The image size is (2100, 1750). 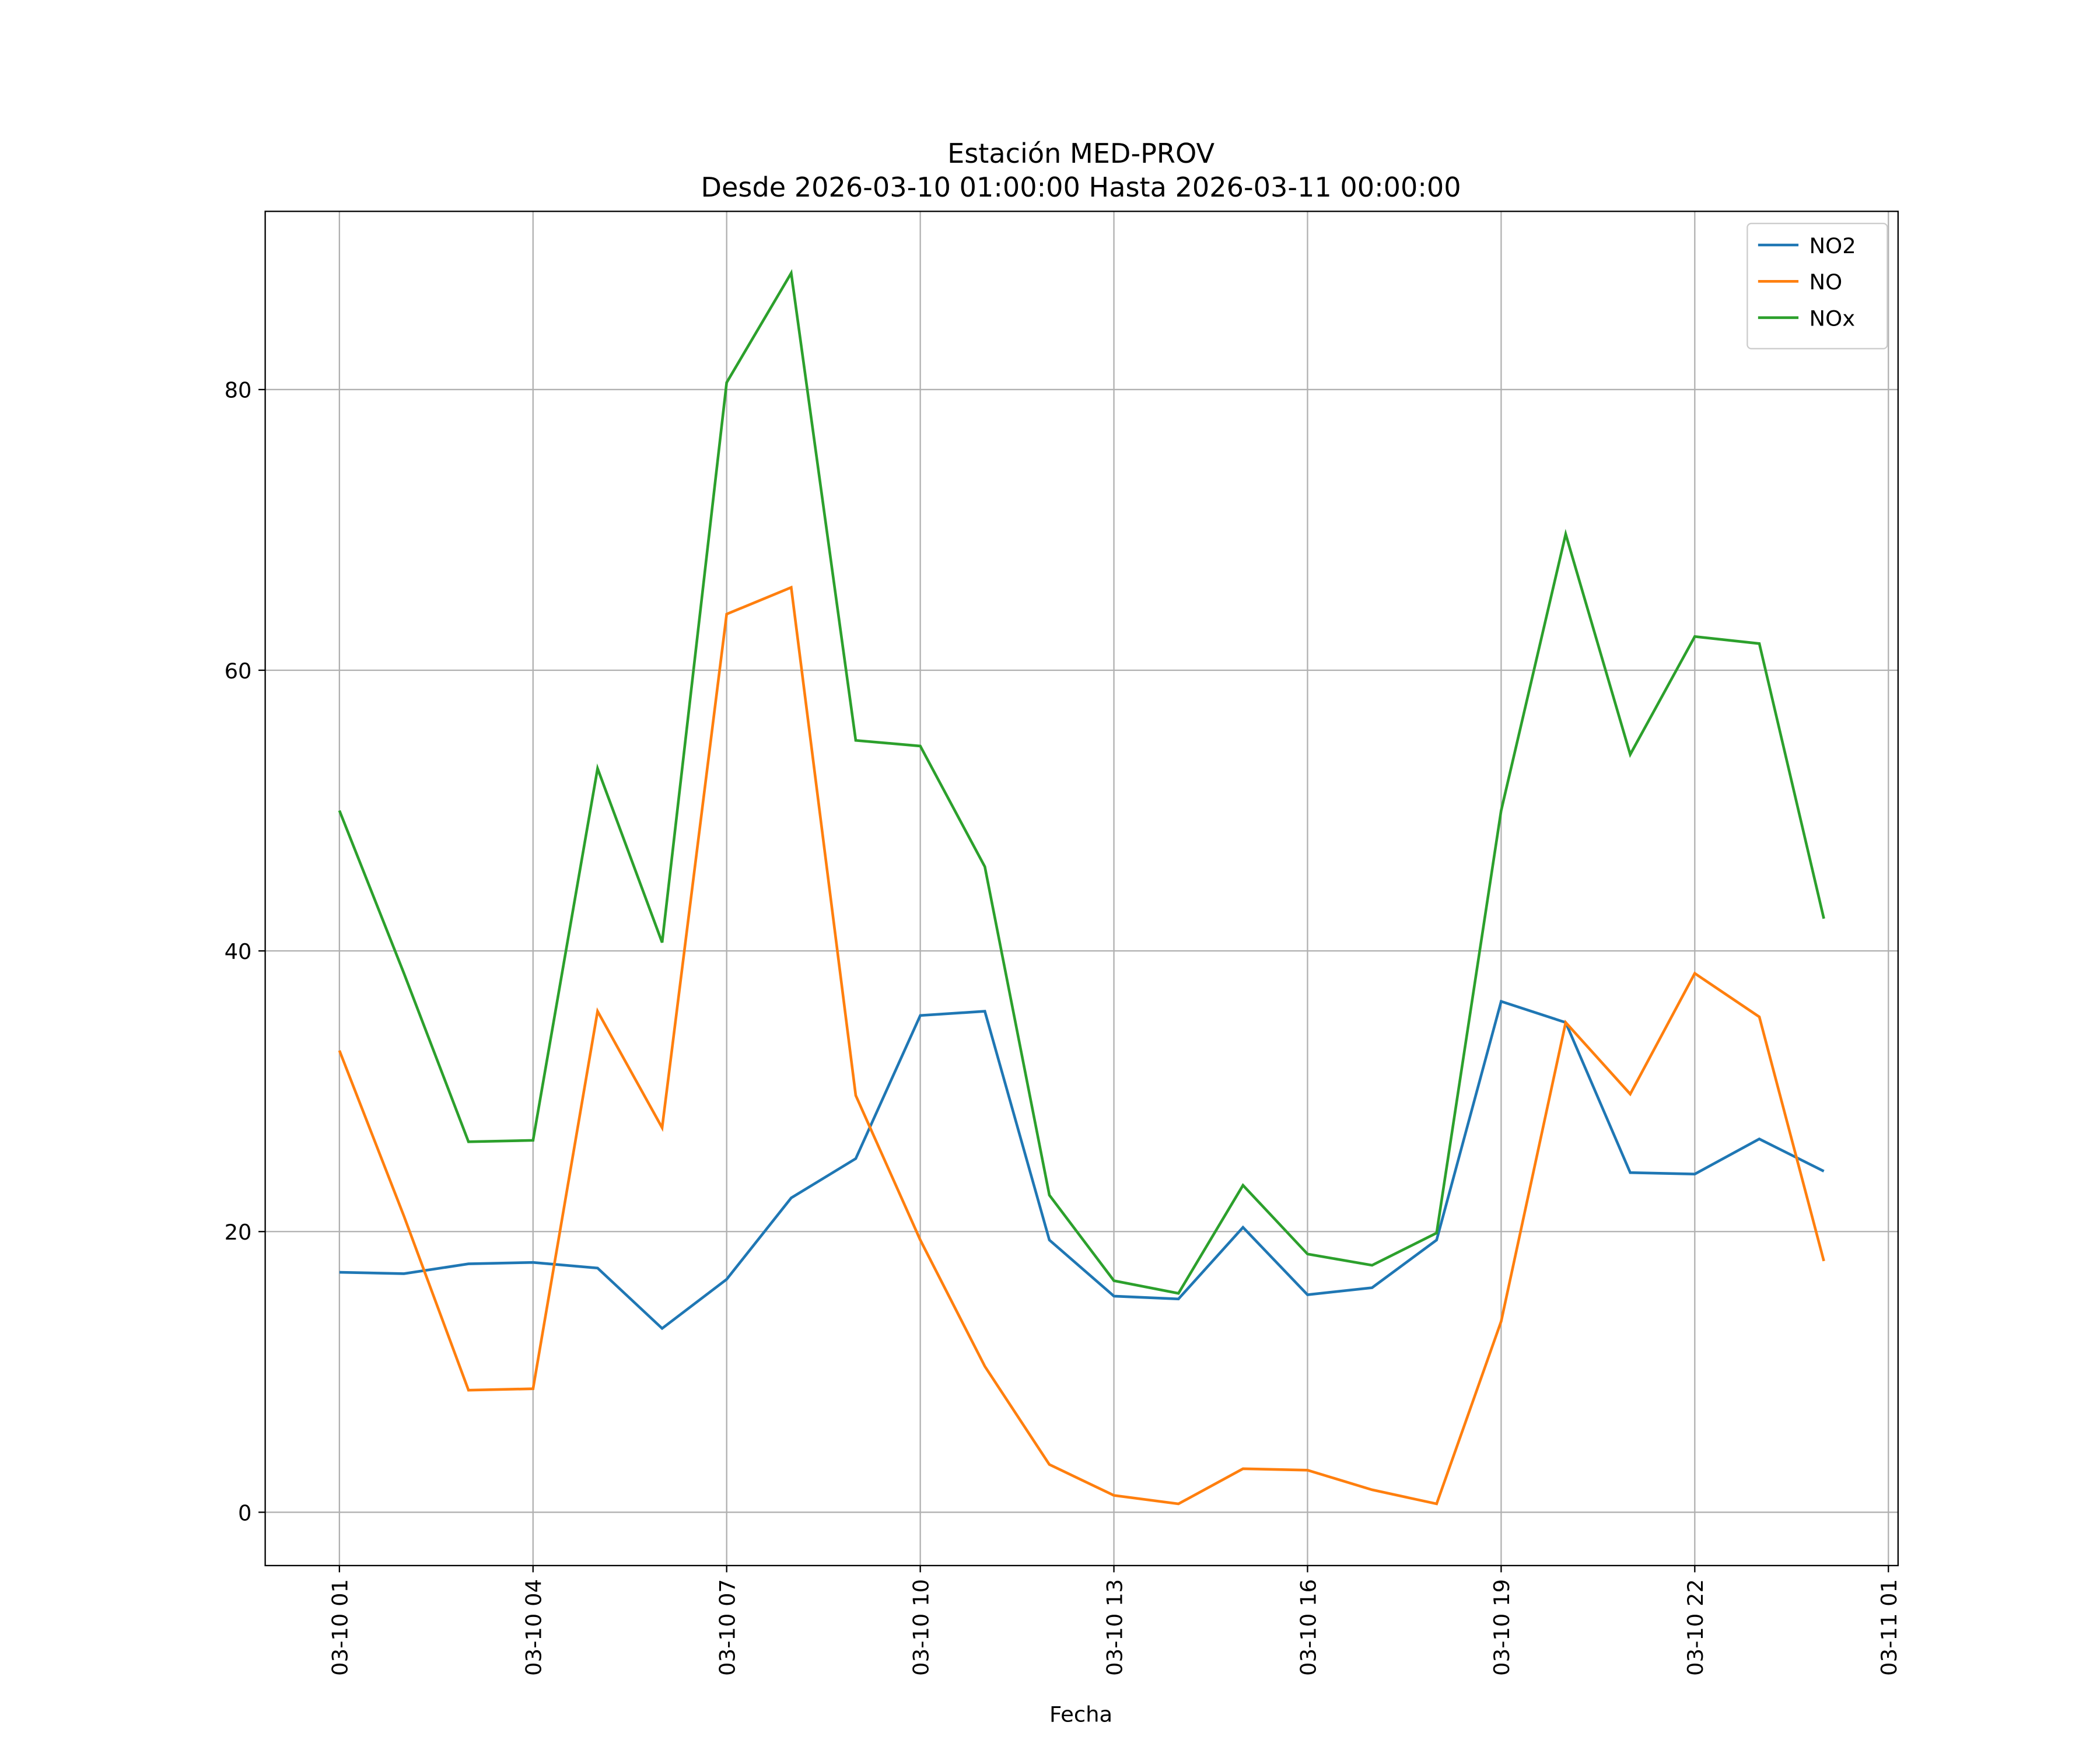 I want to click on legend-label: NOx, so click(x=1833, y=318).